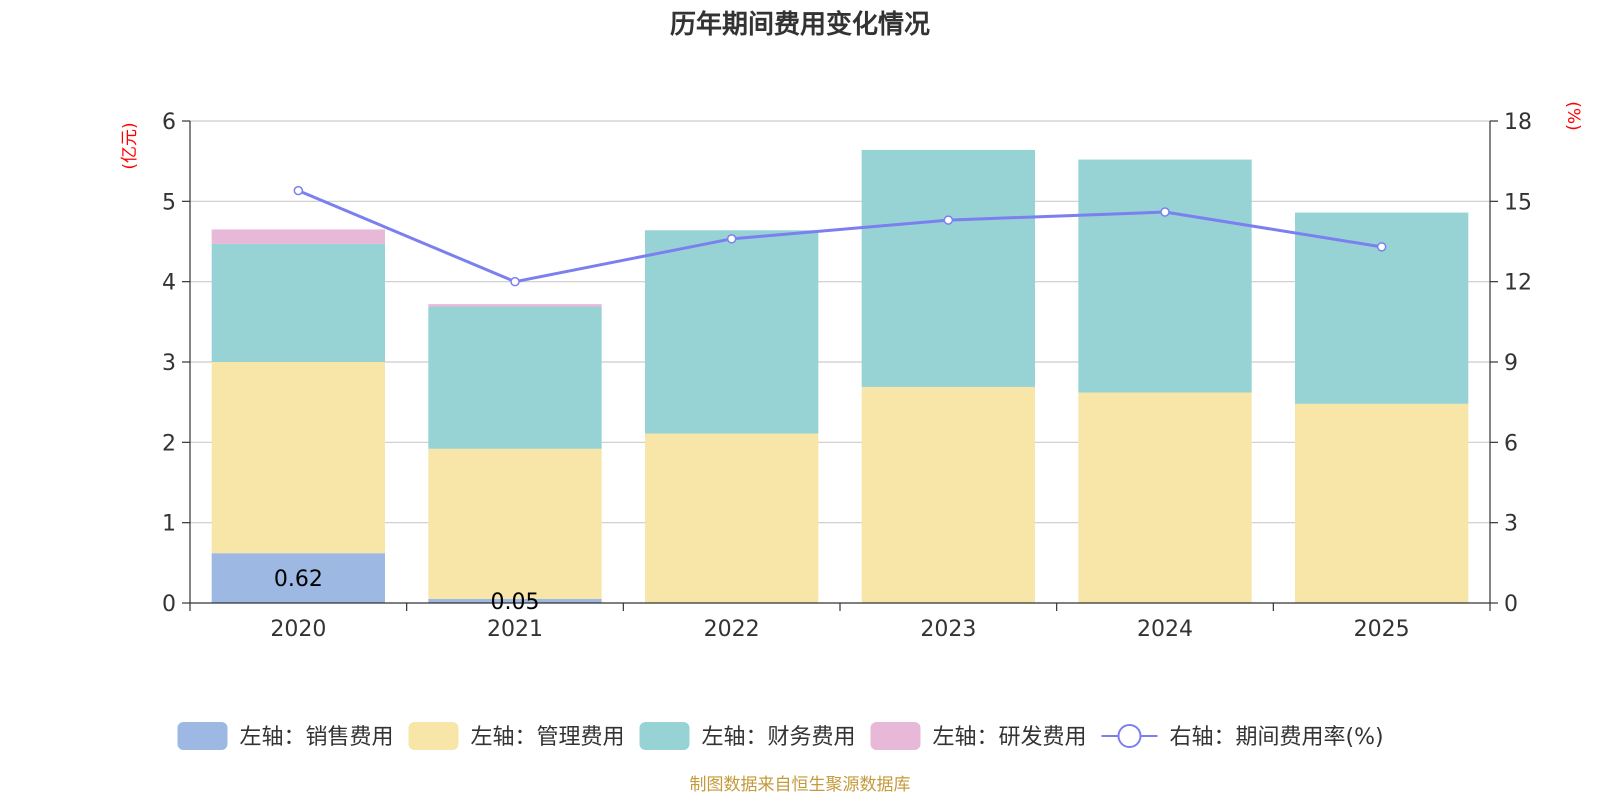 The image size is (1600, 800). What do you see at coordinates (1382, 629) in the screenshot?
I see `x-tick-label: 2025` at bounding box center [1382, 629].